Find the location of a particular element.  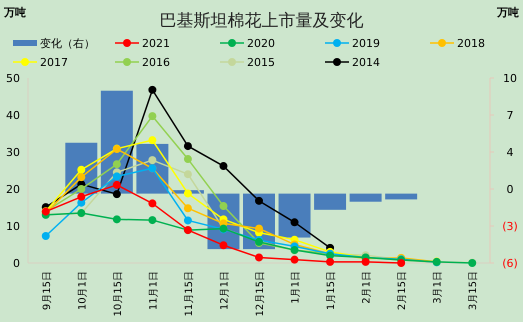

x-tick-label: 10月1日 is located at coordinates (82, 290).